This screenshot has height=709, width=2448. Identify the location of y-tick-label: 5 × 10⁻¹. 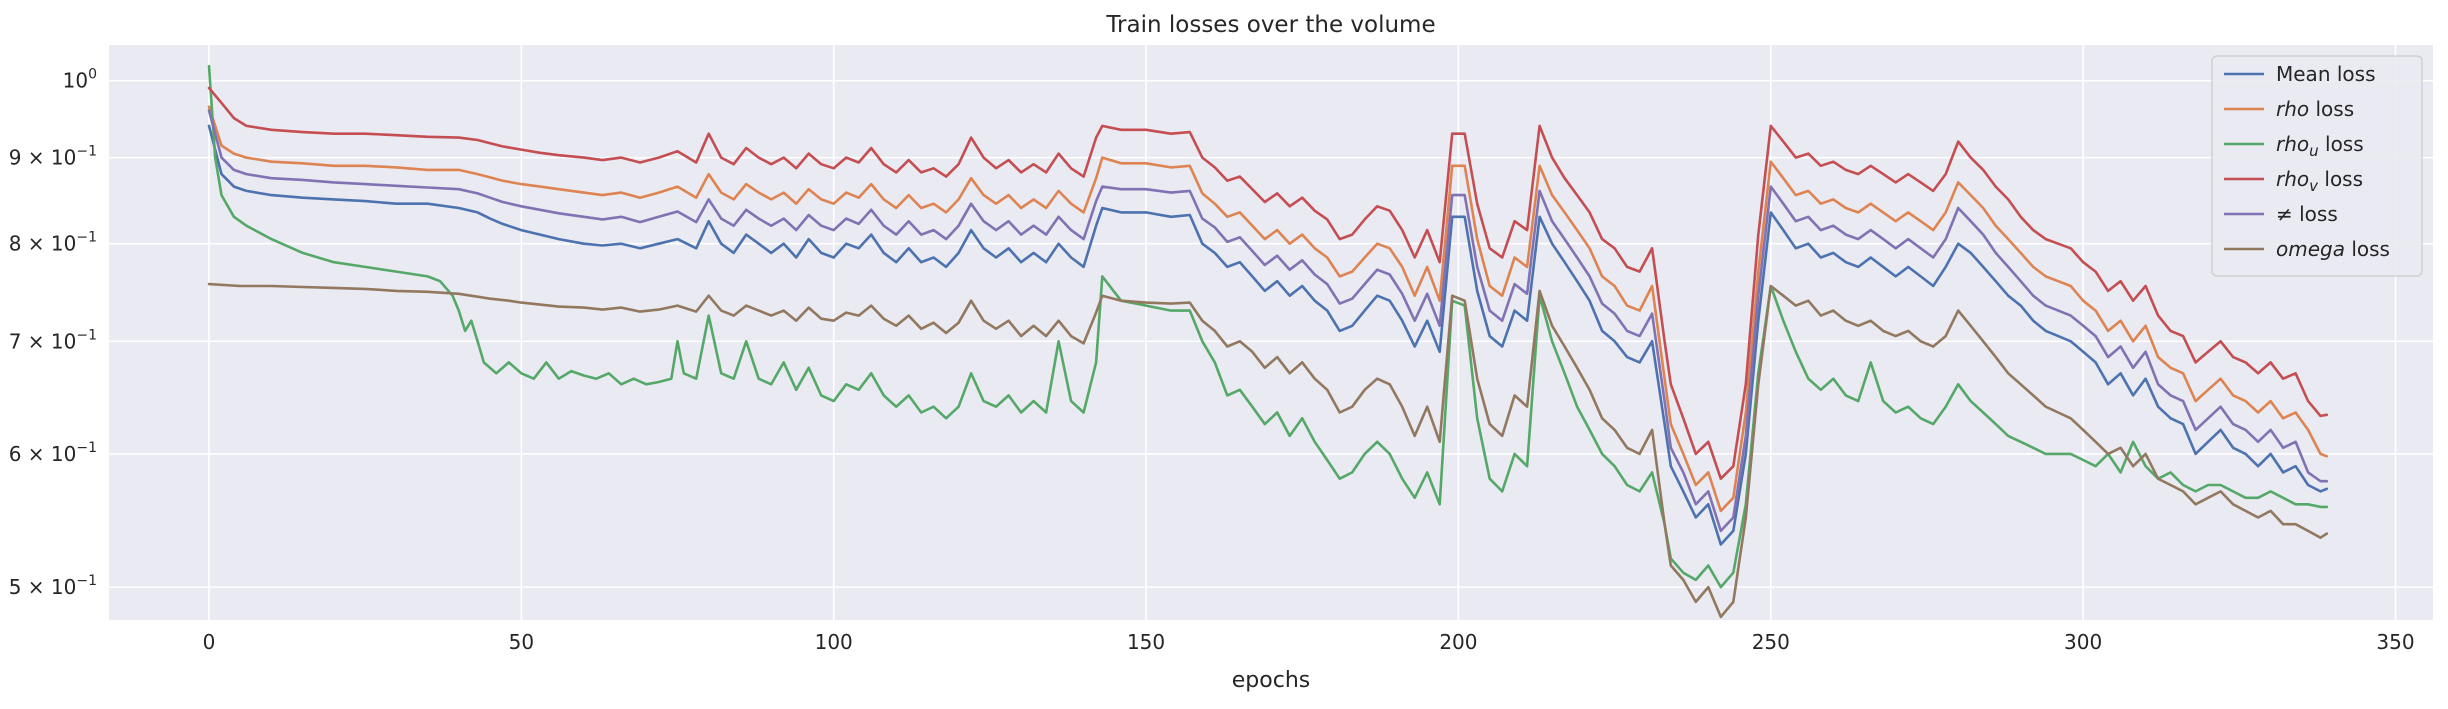
(53, 586).